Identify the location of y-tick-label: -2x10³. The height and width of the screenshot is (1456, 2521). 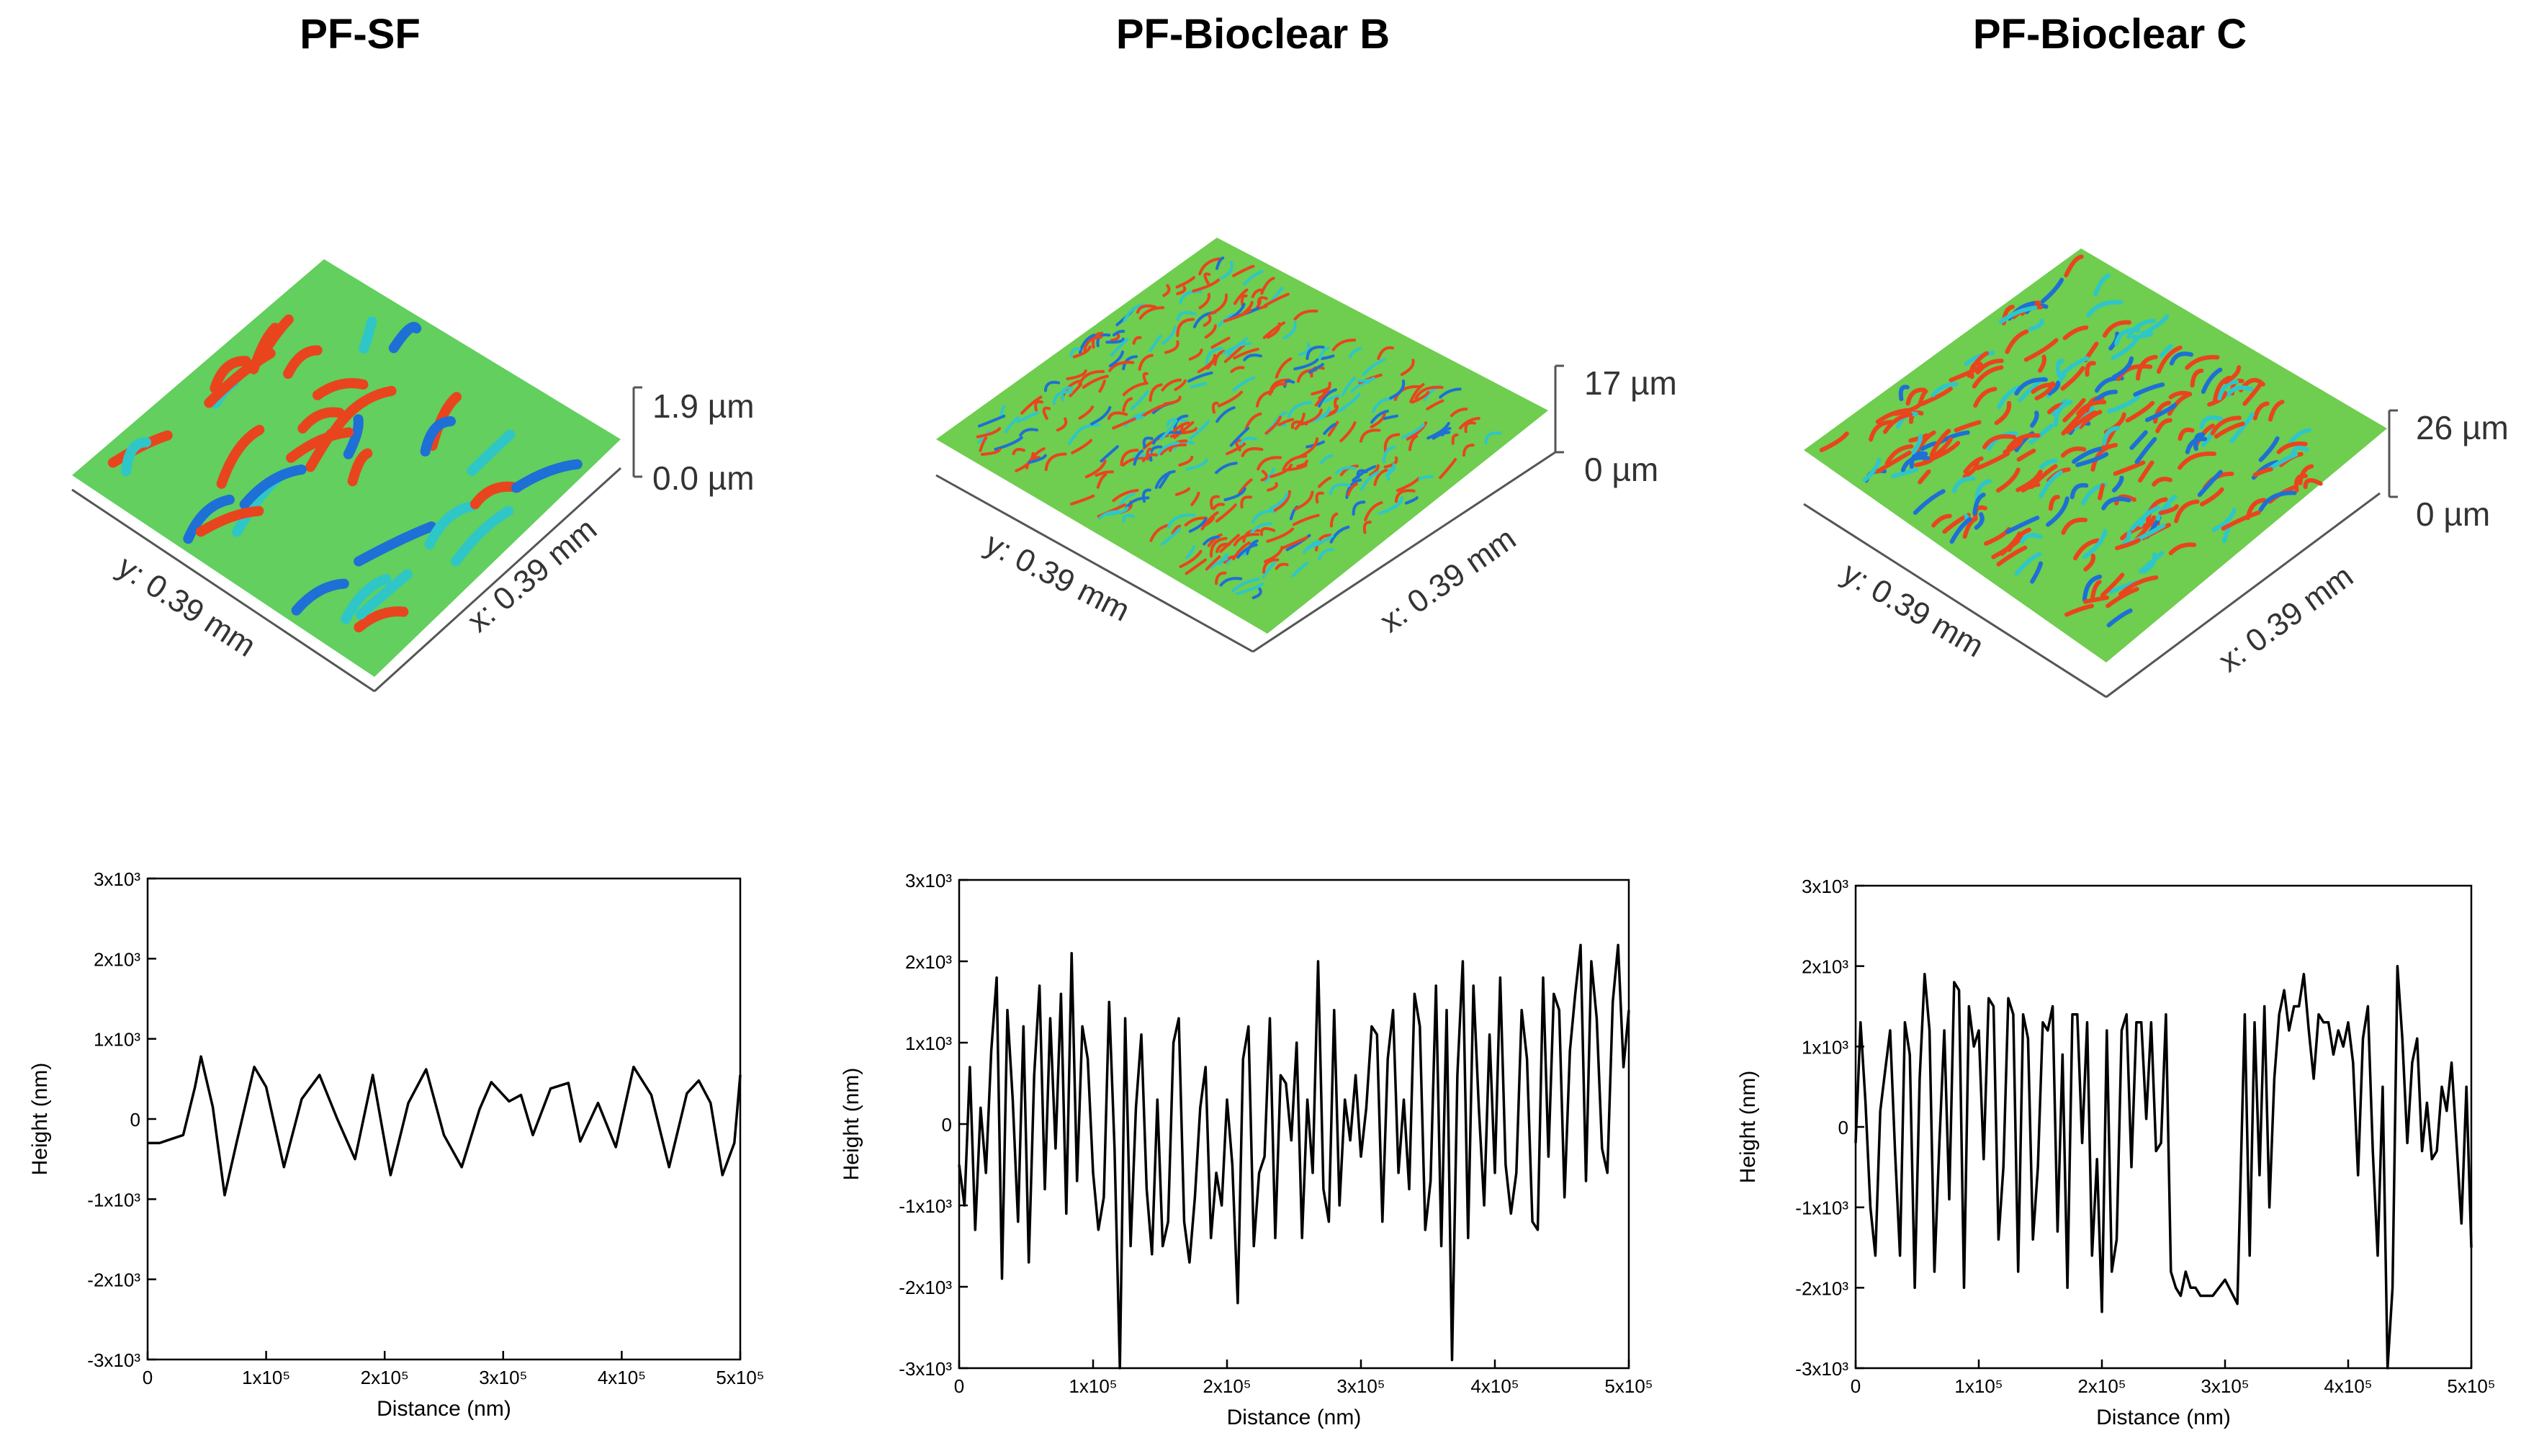
(1821, 1288).